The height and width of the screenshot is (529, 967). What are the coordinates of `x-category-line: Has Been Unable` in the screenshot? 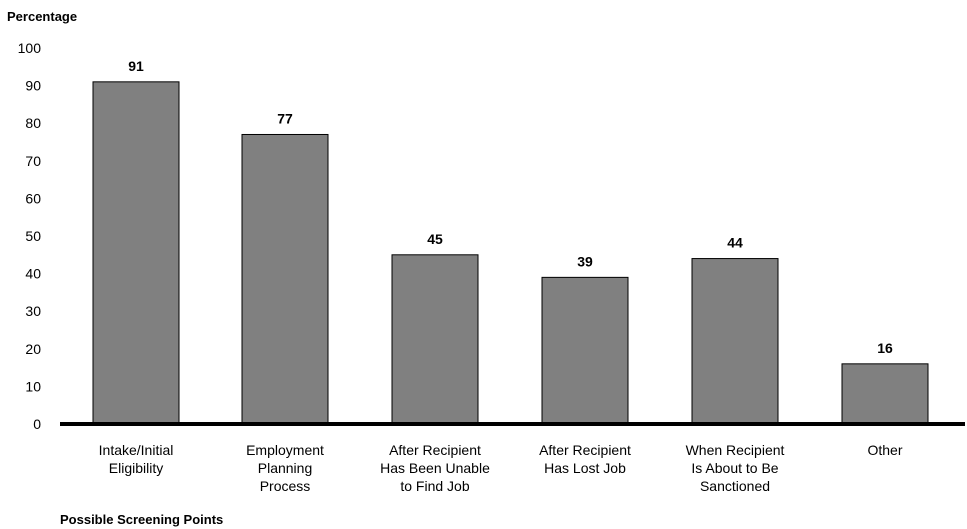 It's located at (435, 468).